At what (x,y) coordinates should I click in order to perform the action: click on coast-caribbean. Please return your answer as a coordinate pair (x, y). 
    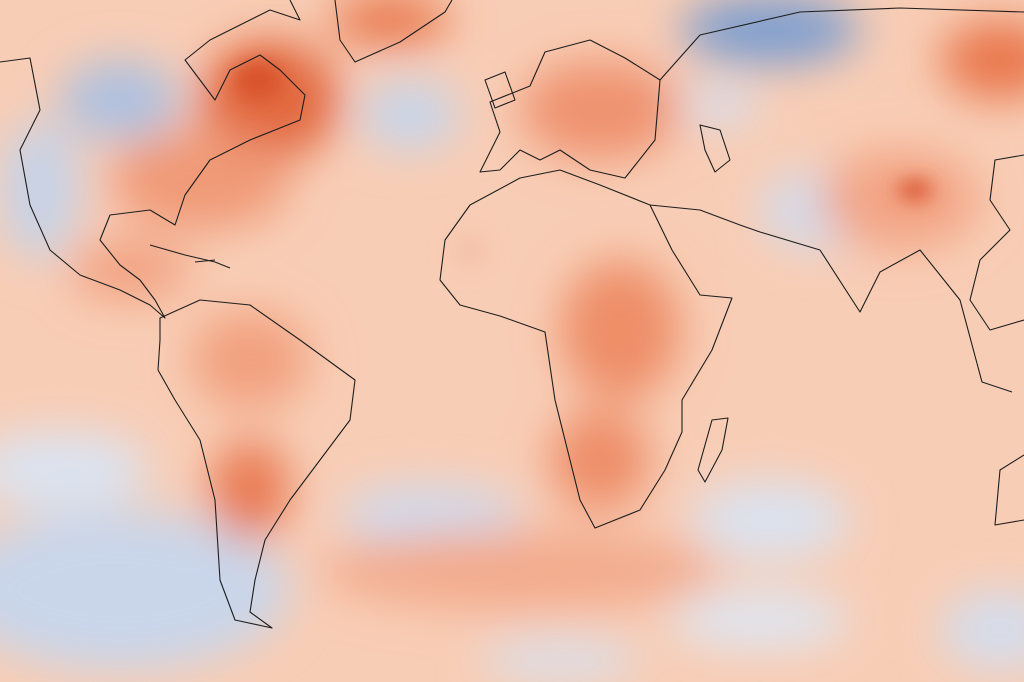
    Looking at the image, I should click on (190, 256).